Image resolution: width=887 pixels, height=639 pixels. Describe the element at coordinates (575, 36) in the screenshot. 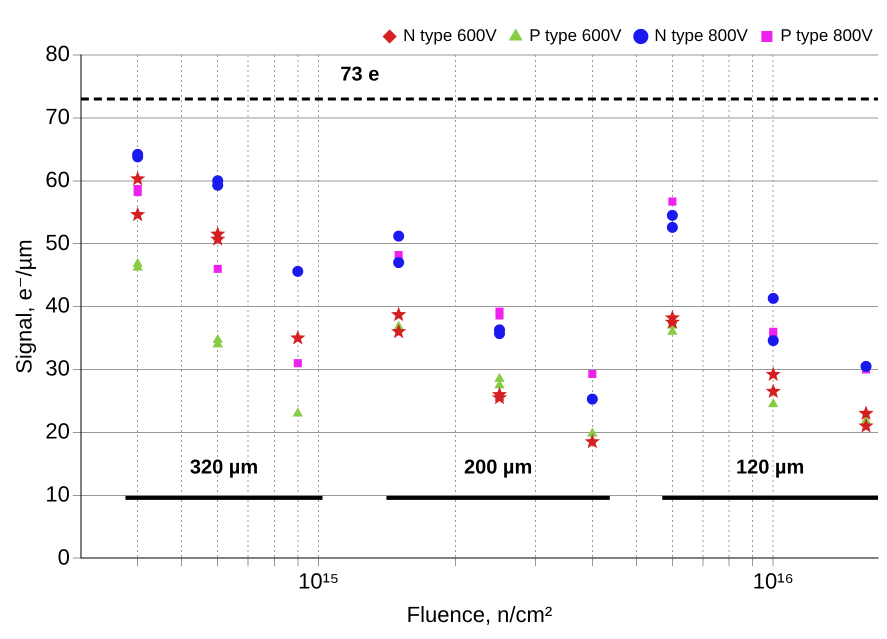

I see `legend-label: P type 600V` at that location.